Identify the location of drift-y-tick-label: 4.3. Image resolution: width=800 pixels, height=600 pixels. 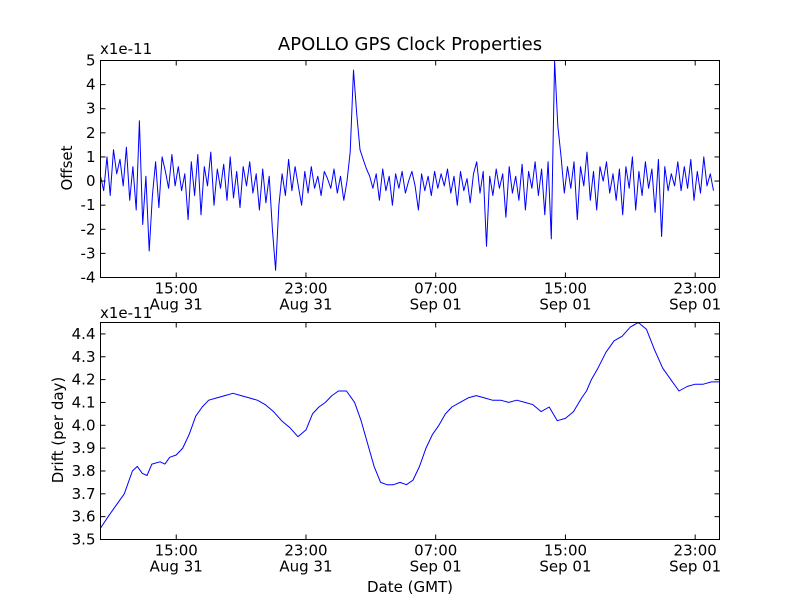
(84, 357).